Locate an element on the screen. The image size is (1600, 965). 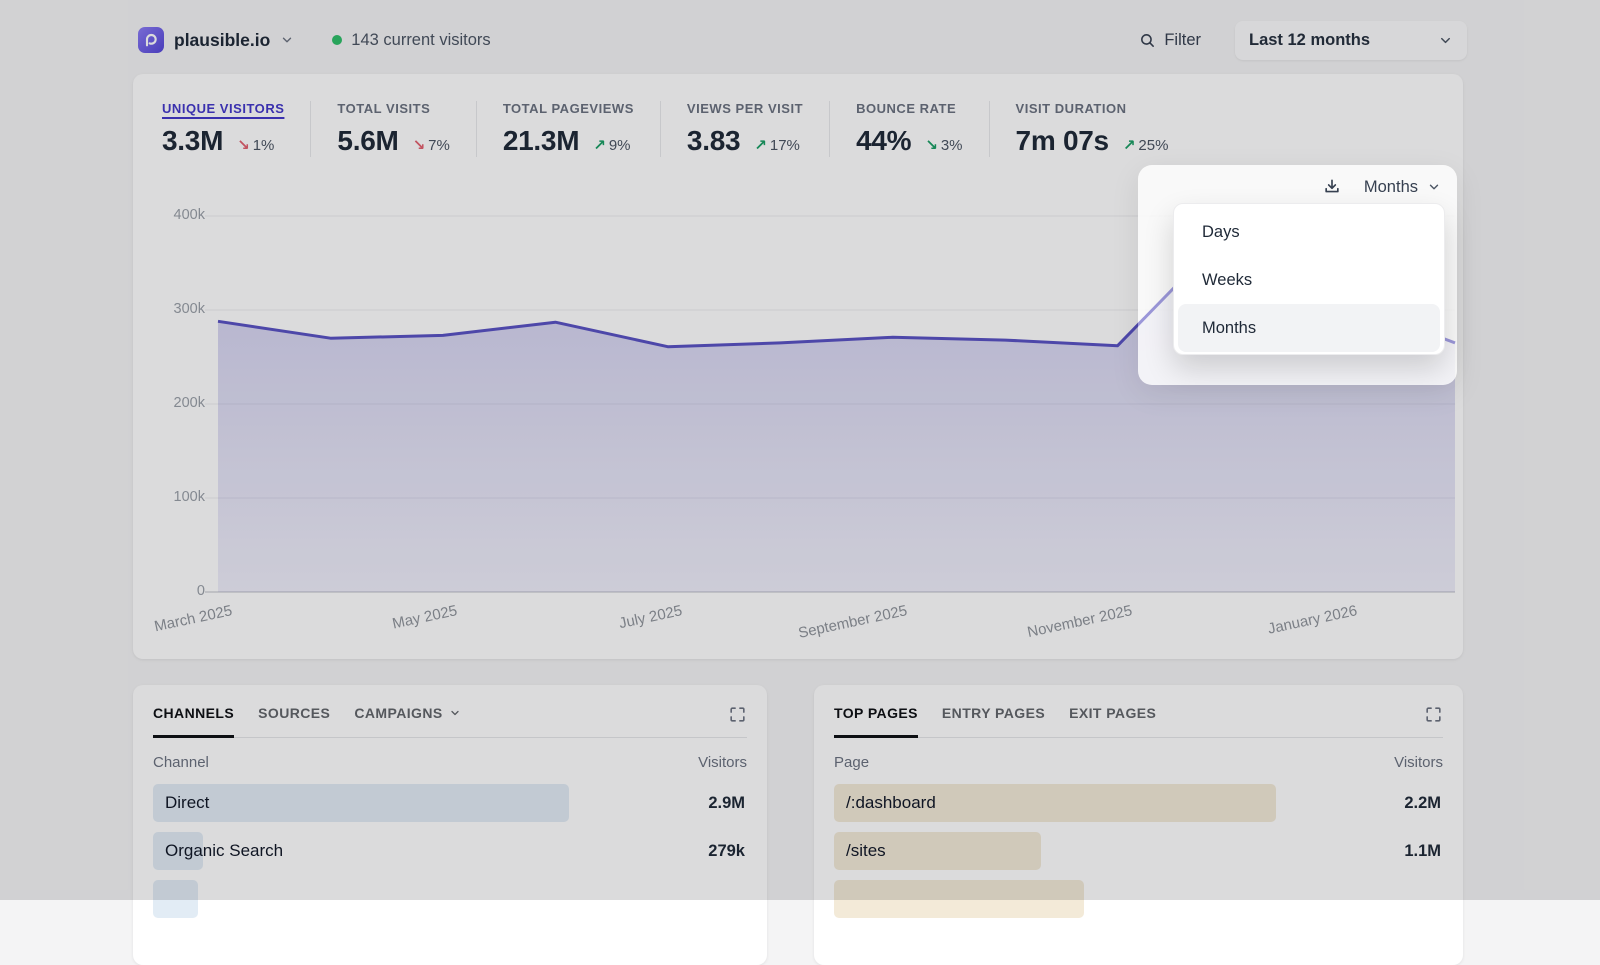
interval-picker-label: Months is located at coordinates (1390, 186).